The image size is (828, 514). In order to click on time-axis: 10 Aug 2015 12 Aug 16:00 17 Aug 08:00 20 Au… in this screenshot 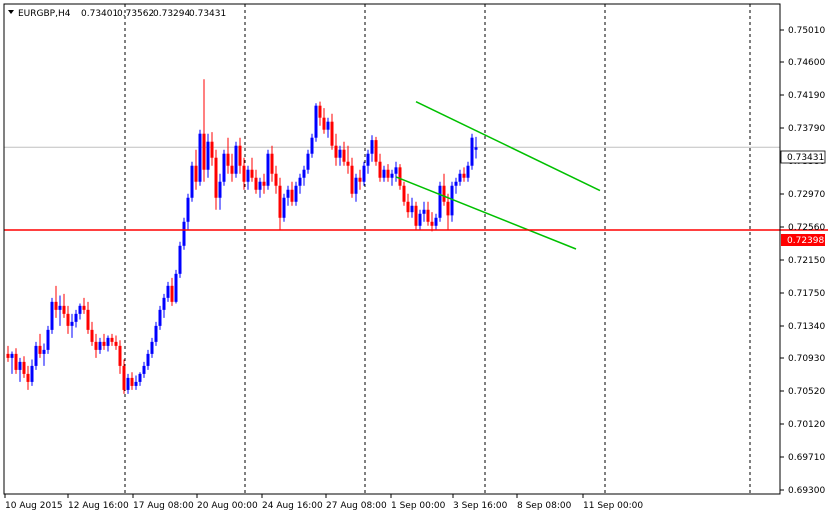, I will do `click(323, 502)`.